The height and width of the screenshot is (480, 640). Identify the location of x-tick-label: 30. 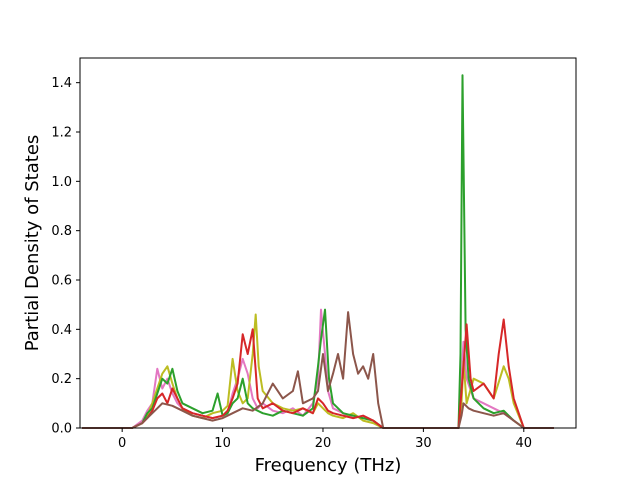
(423, 443).